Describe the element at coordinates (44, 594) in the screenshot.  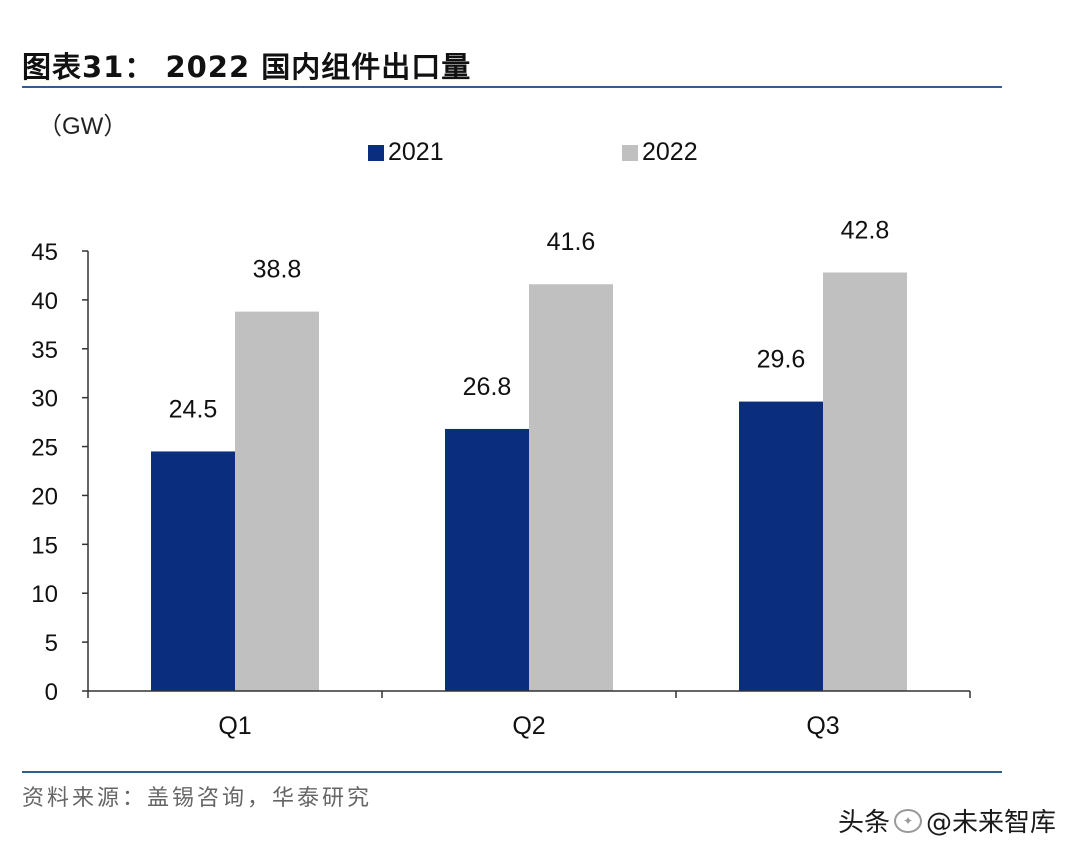
I see `y-tick-label: 10` at that location.